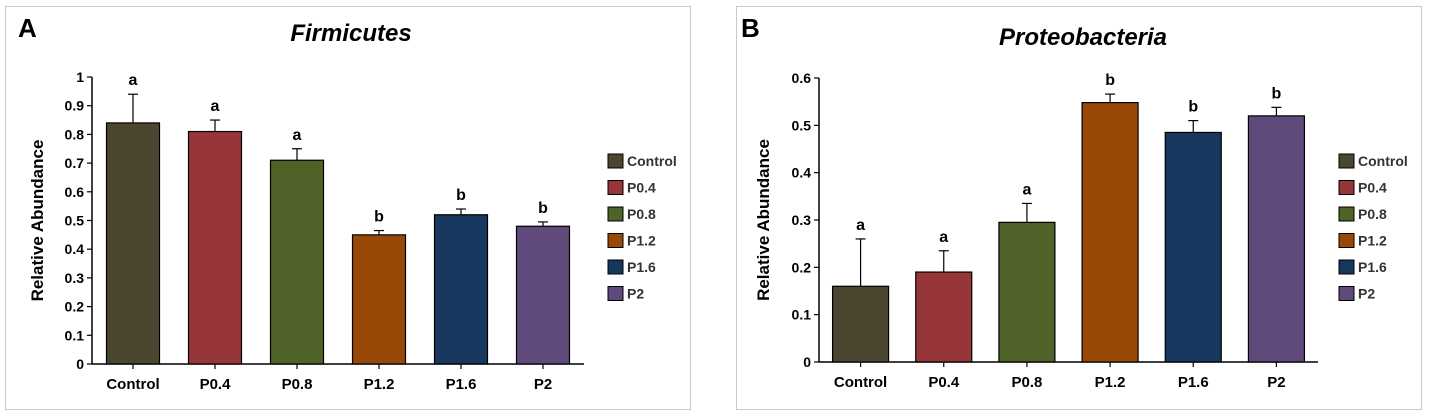 This screenshot has width=1429, height=416. What do you see at coordinates (350, 33) in the screenshot?
I see `chart-title: Firmicutes` at bounding box center [350, 33].